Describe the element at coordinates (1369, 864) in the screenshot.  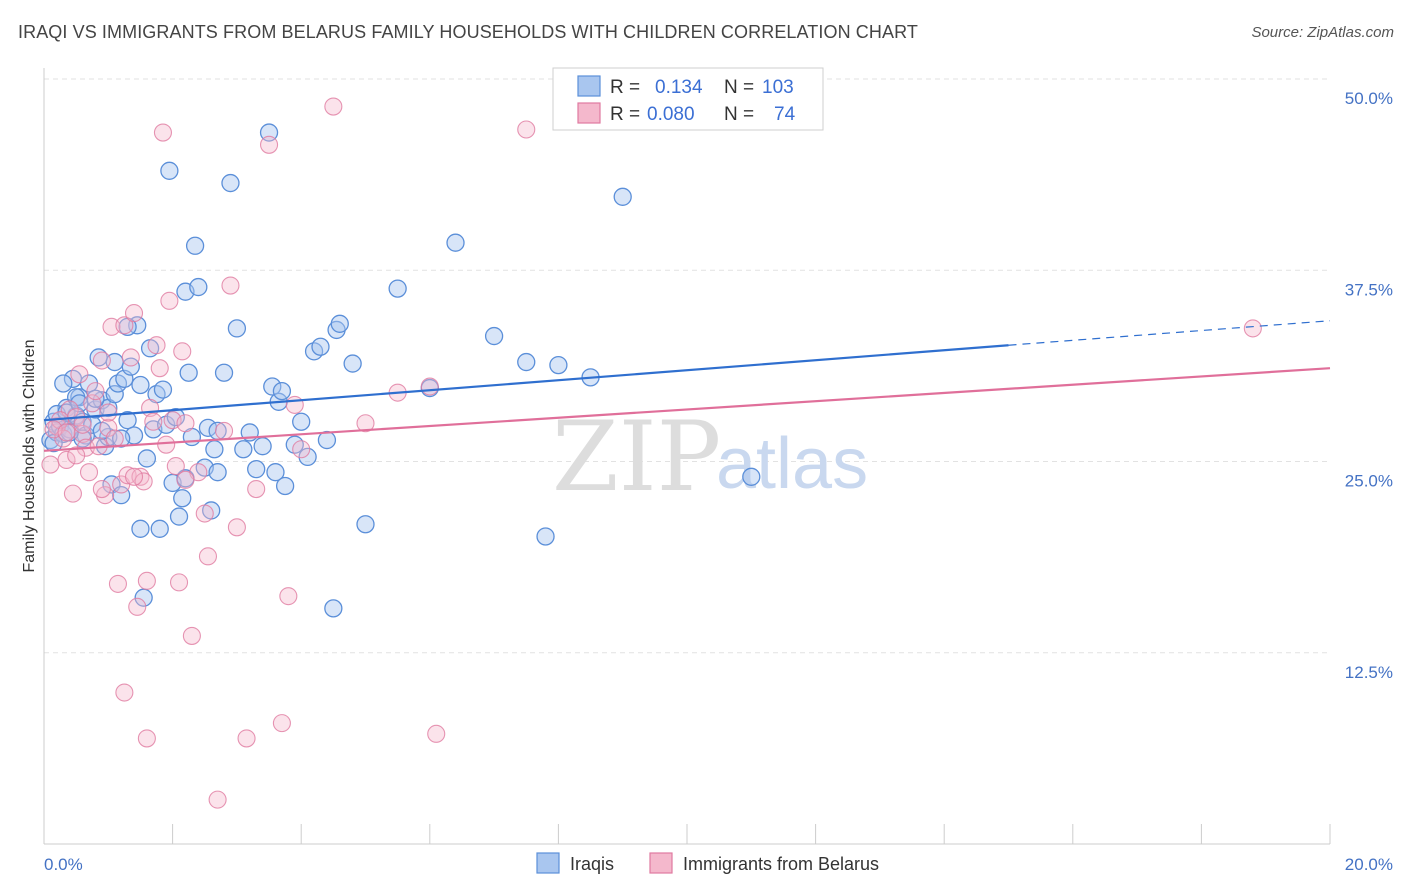
I see `x-tick-label: 20.0%` at that location.